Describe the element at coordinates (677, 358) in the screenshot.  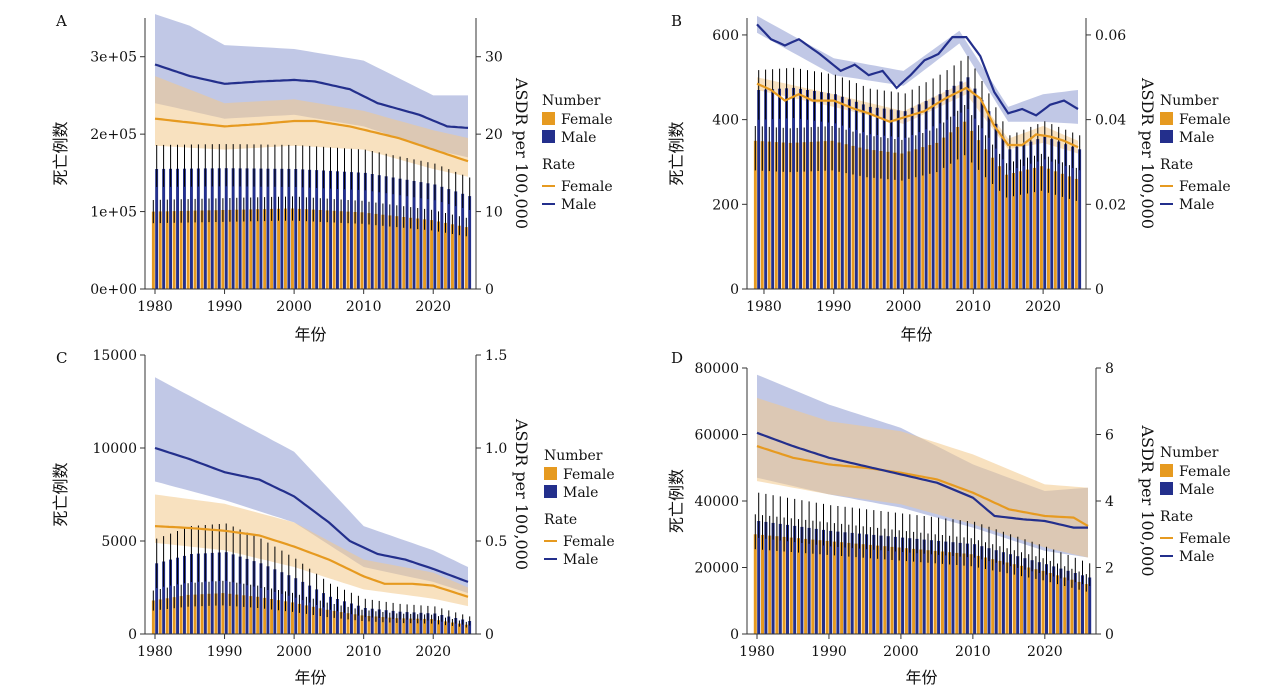
I see `panel-label: D` at that location.